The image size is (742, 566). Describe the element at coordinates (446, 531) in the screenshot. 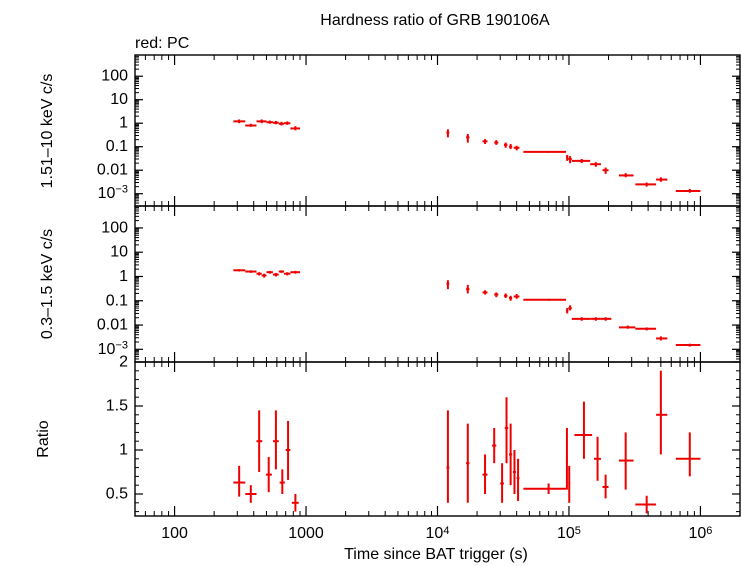

I see `x-tick-label-exponent: 4` at that location.